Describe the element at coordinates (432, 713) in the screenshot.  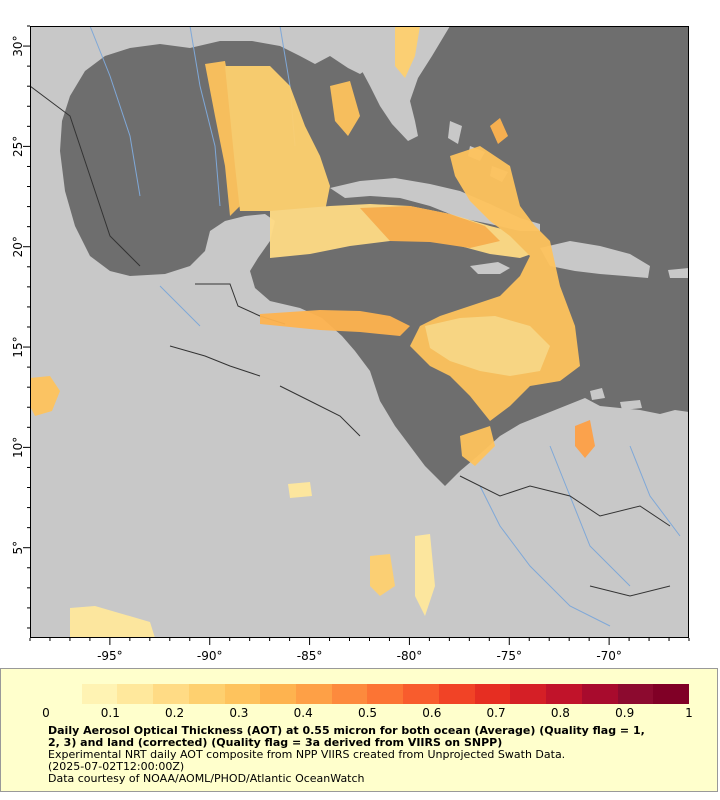
I see `colorbar-tick-label: 0.6` at that location.